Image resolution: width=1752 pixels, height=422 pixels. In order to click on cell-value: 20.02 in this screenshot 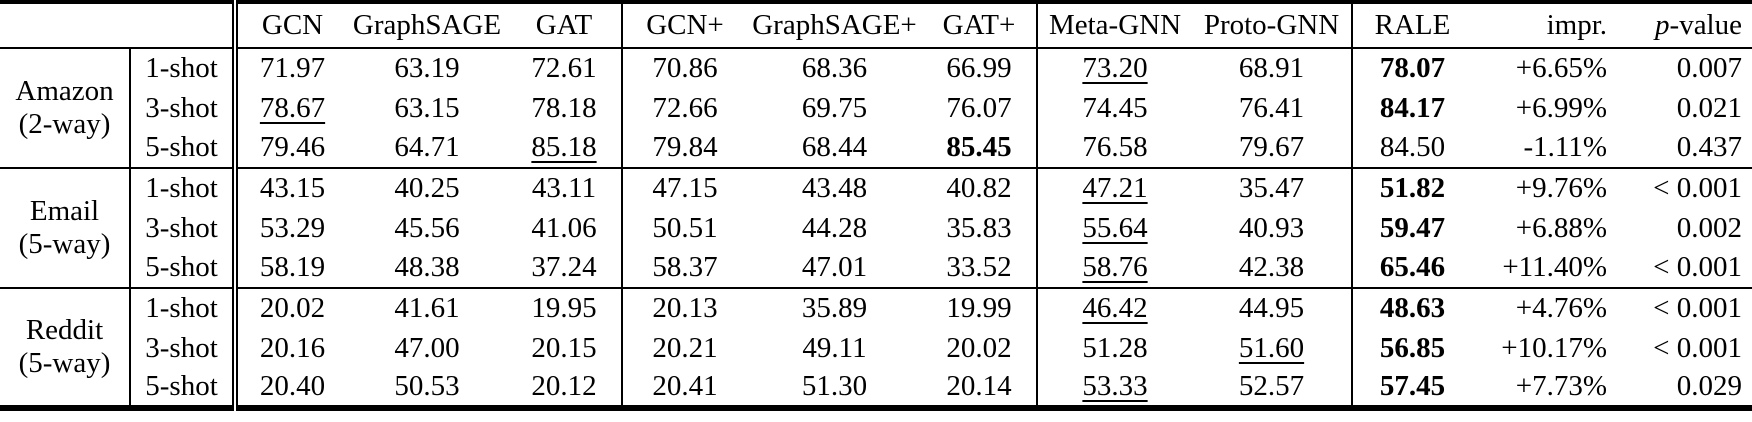, I will do `click(979, 347)`.